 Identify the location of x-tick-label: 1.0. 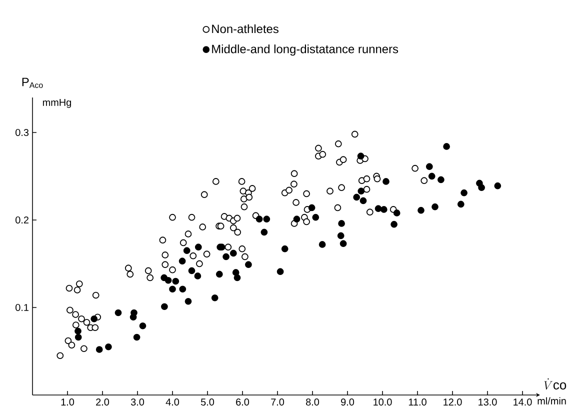
(67, 402).